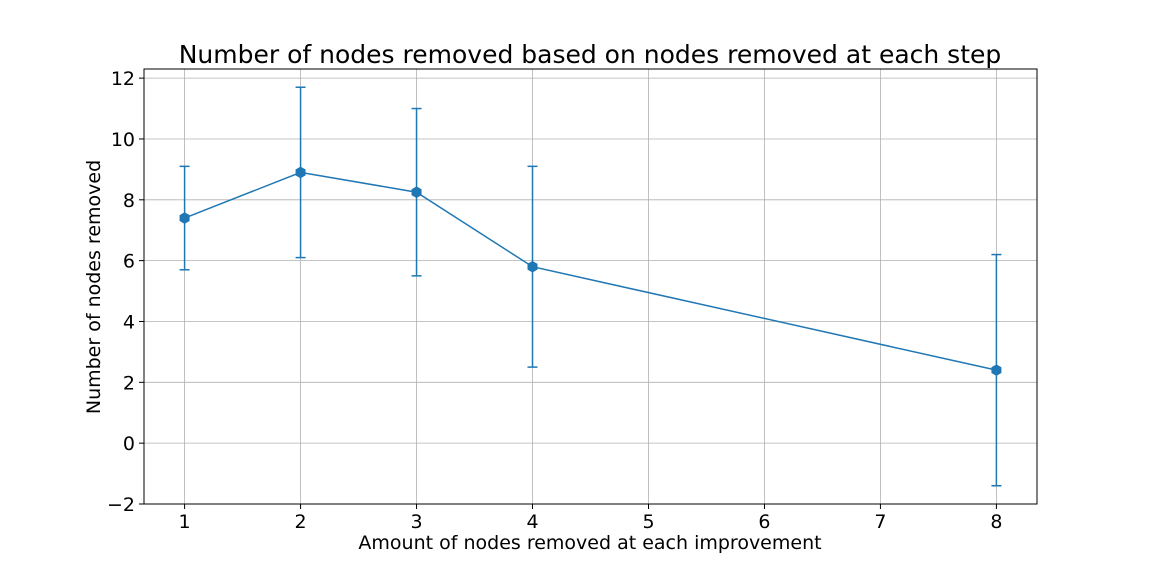 The image size is (1152, 576). I want to click on y-tick-label: −2, so click(121, 505).